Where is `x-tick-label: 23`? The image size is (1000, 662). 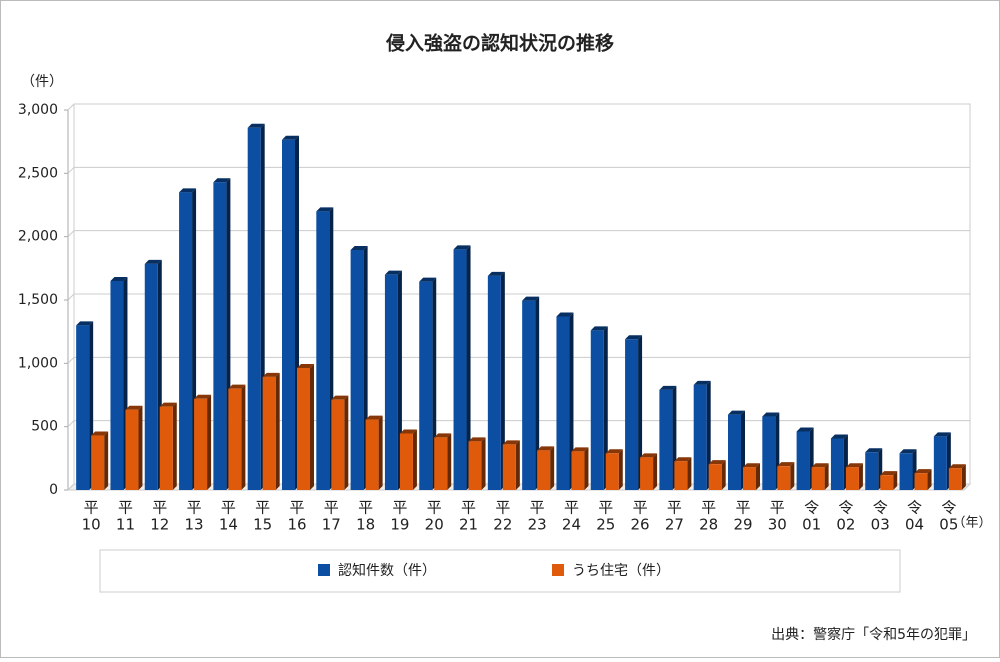 x-tick-label: 23 is located at coordinates (537, 525).